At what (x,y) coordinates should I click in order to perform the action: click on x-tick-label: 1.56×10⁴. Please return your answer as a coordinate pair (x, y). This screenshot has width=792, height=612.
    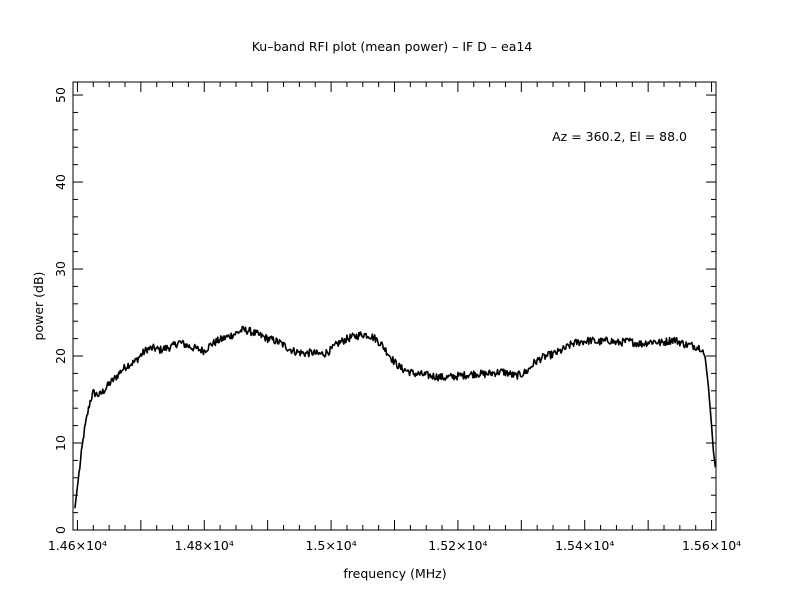
    Looking at the image, I should click on (711, 545).